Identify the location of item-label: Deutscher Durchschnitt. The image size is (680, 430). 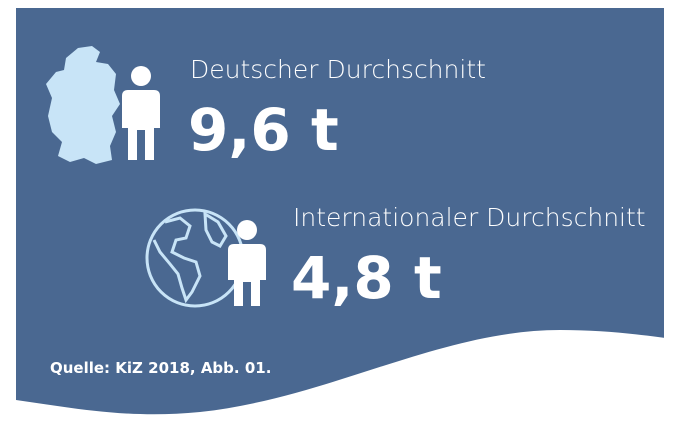
(338, 69).